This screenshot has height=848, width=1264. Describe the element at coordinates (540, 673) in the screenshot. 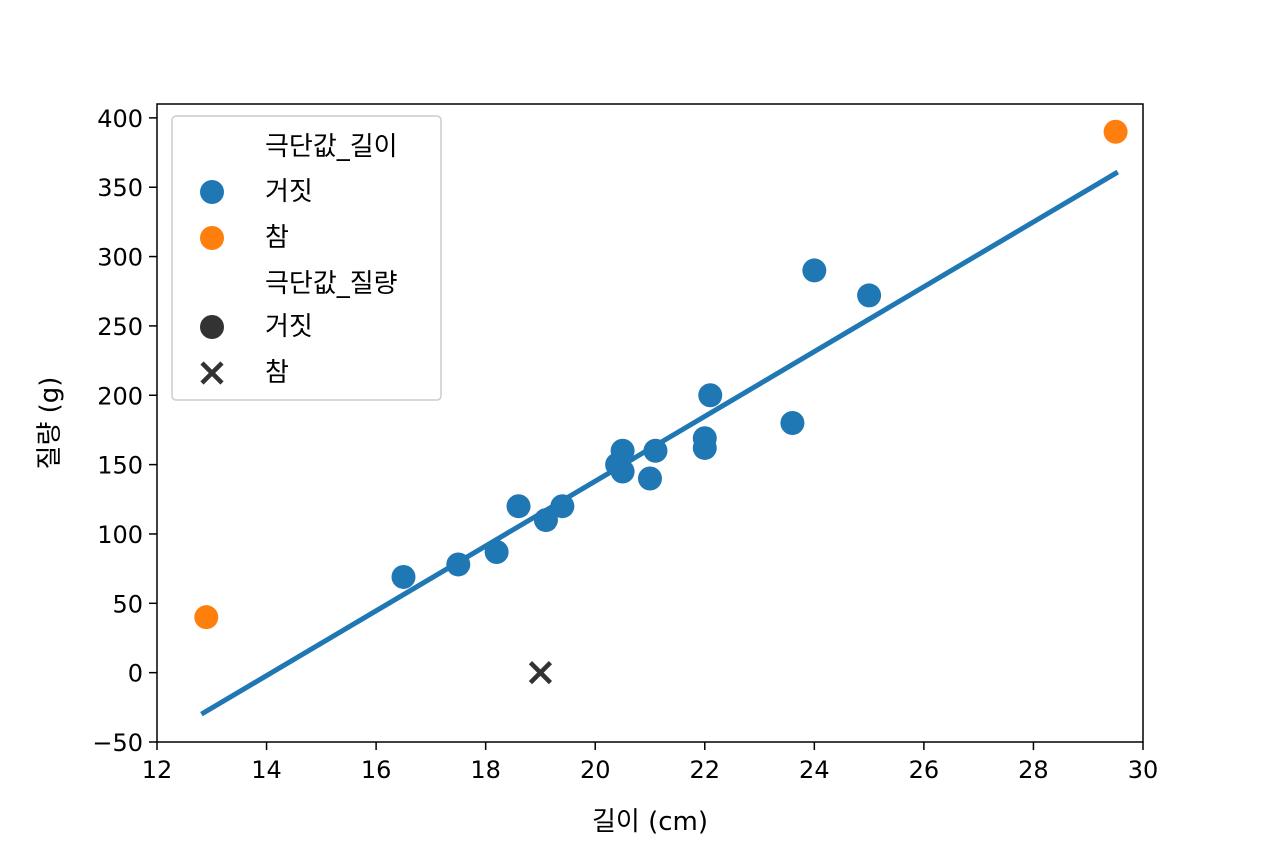

I see `data-point-x-marker` at that location.